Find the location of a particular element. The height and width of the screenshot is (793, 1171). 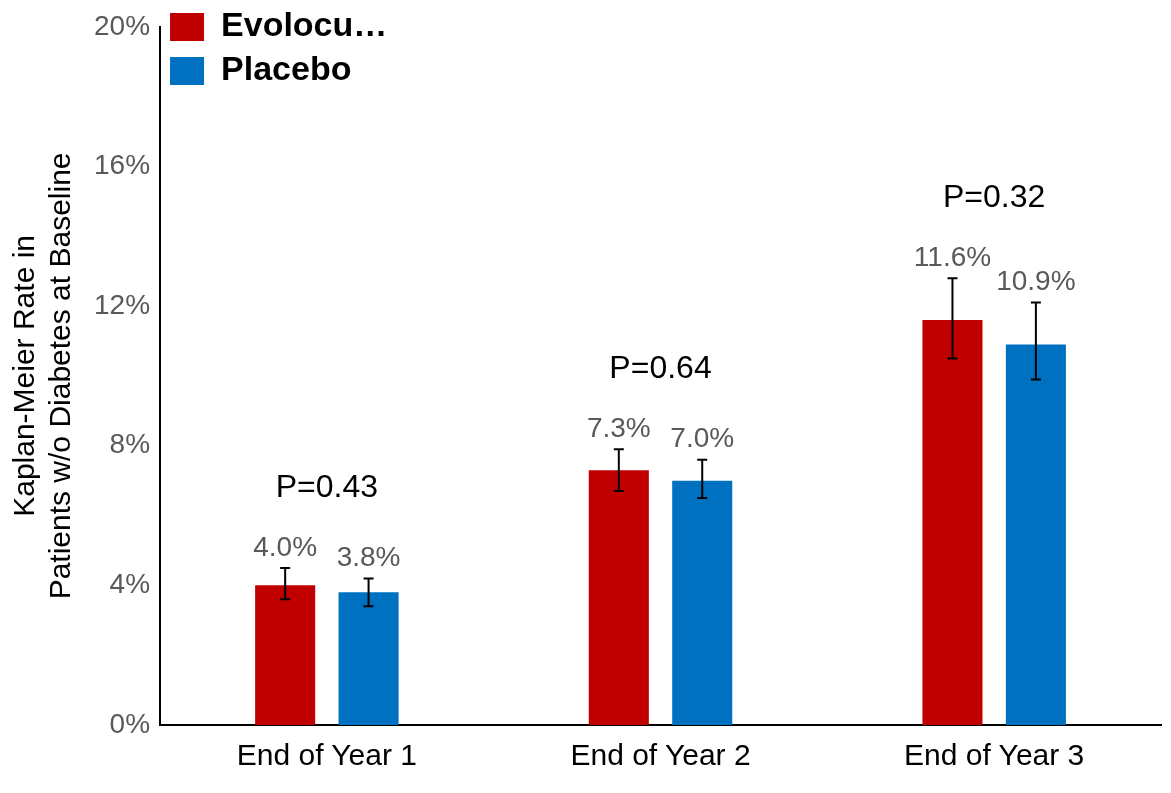

data-label: 10.9% is located at coordinates (1036, 281).